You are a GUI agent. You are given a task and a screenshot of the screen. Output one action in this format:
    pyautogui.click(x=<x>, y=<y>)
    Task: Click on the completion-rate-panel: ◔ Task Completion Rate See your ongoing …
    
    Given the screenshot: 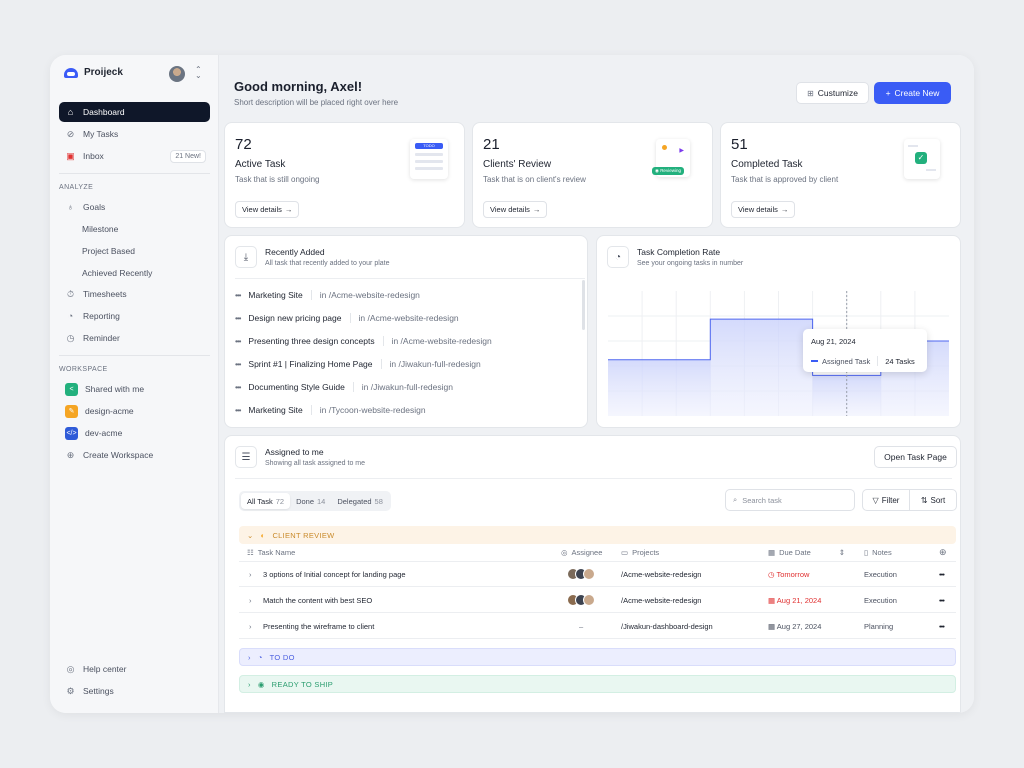 What is the action you would take?
    pyautogui.click(x=778, y=331)
    